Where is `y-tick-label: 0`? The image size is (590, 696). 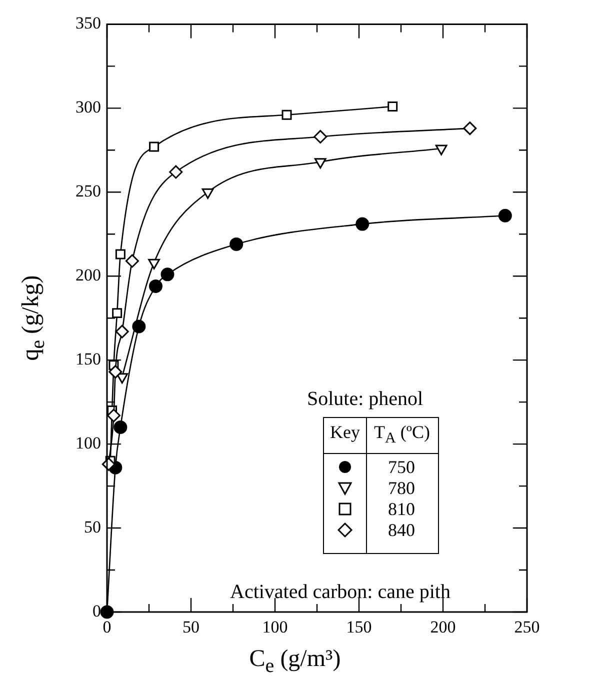 y-tick-label: 0 is located at coordinates (96, 610).